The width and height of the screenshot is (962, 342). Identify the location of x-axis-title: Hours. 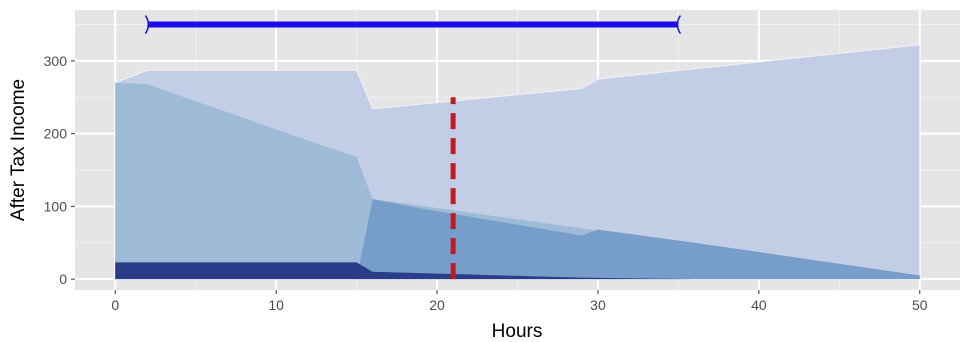
(517, 331).